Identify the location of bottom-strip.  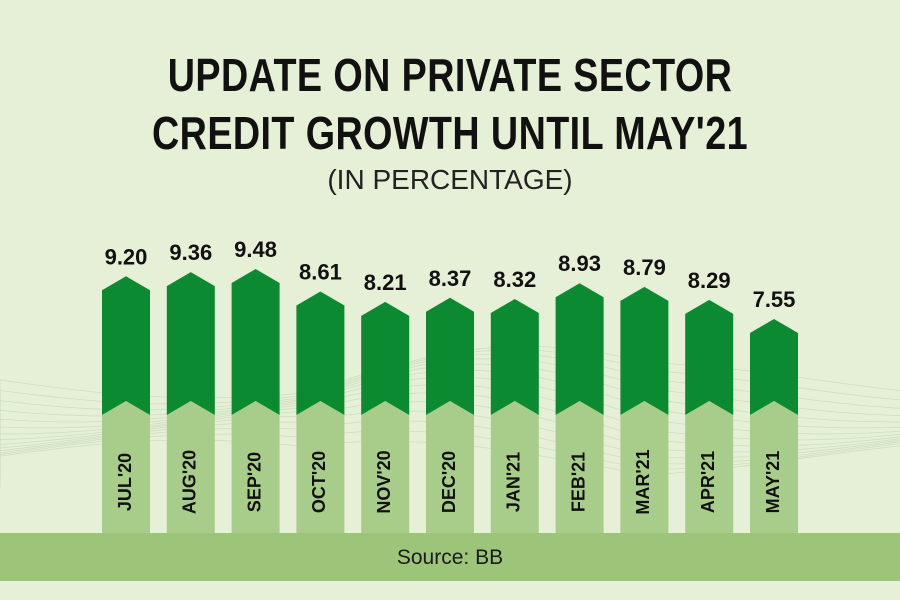
(450, 590).